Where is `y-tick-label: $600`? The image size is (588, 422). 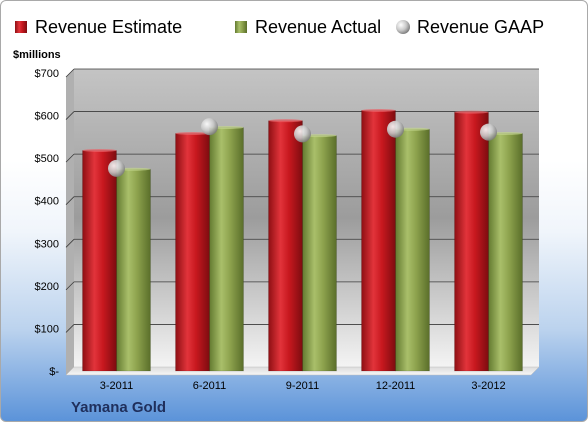
y-tick-label: $600 is located at coordinates (47, 117).